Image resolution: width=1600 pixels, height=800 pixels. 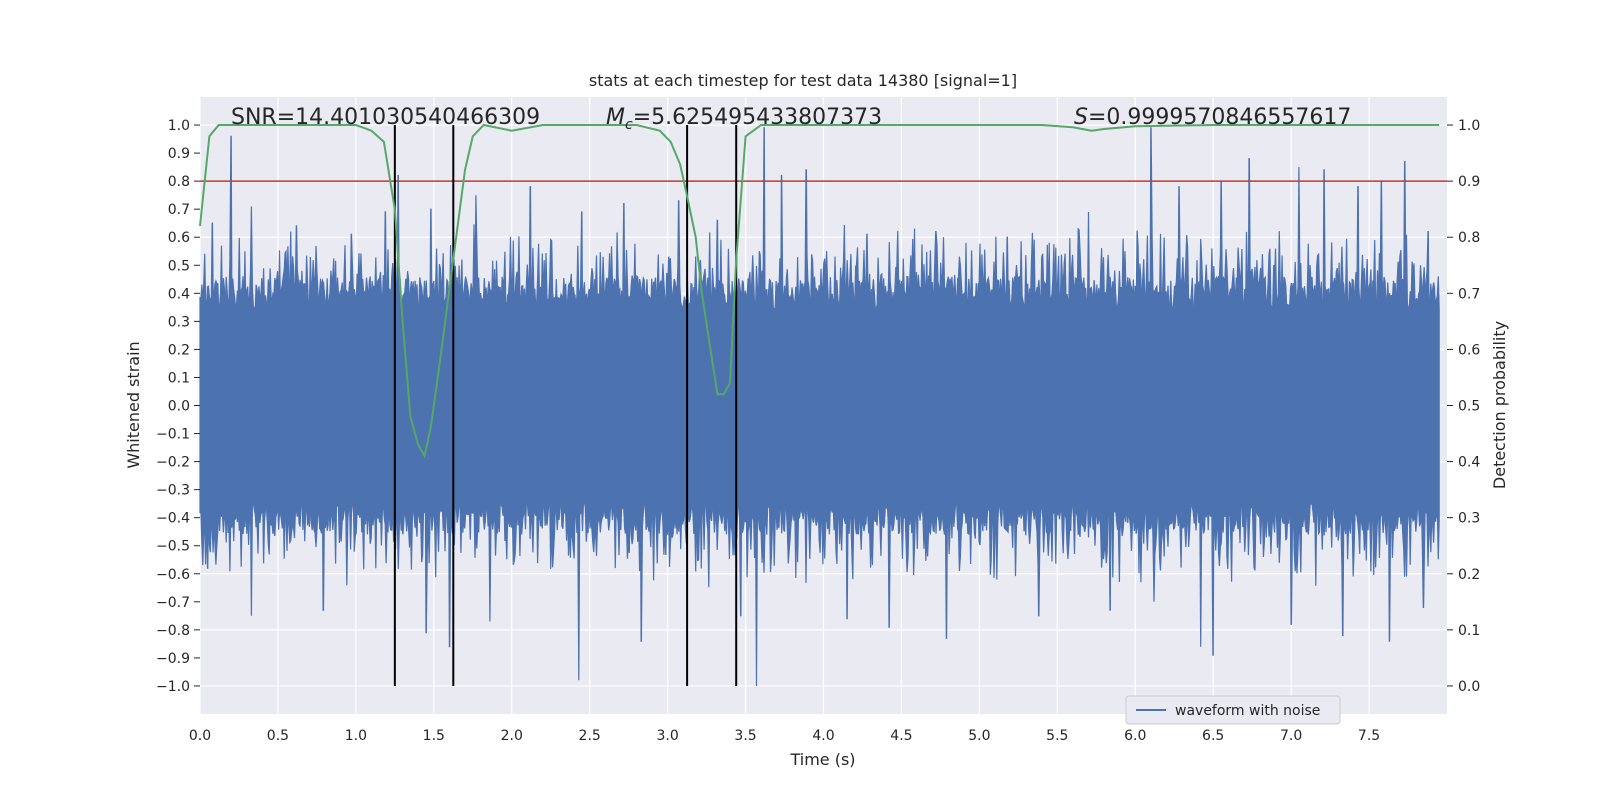 What do you see at coordinates (173, 687) in the screenshot?
I see `y-tick-label: −1.0` at bounding box center [173, 687].